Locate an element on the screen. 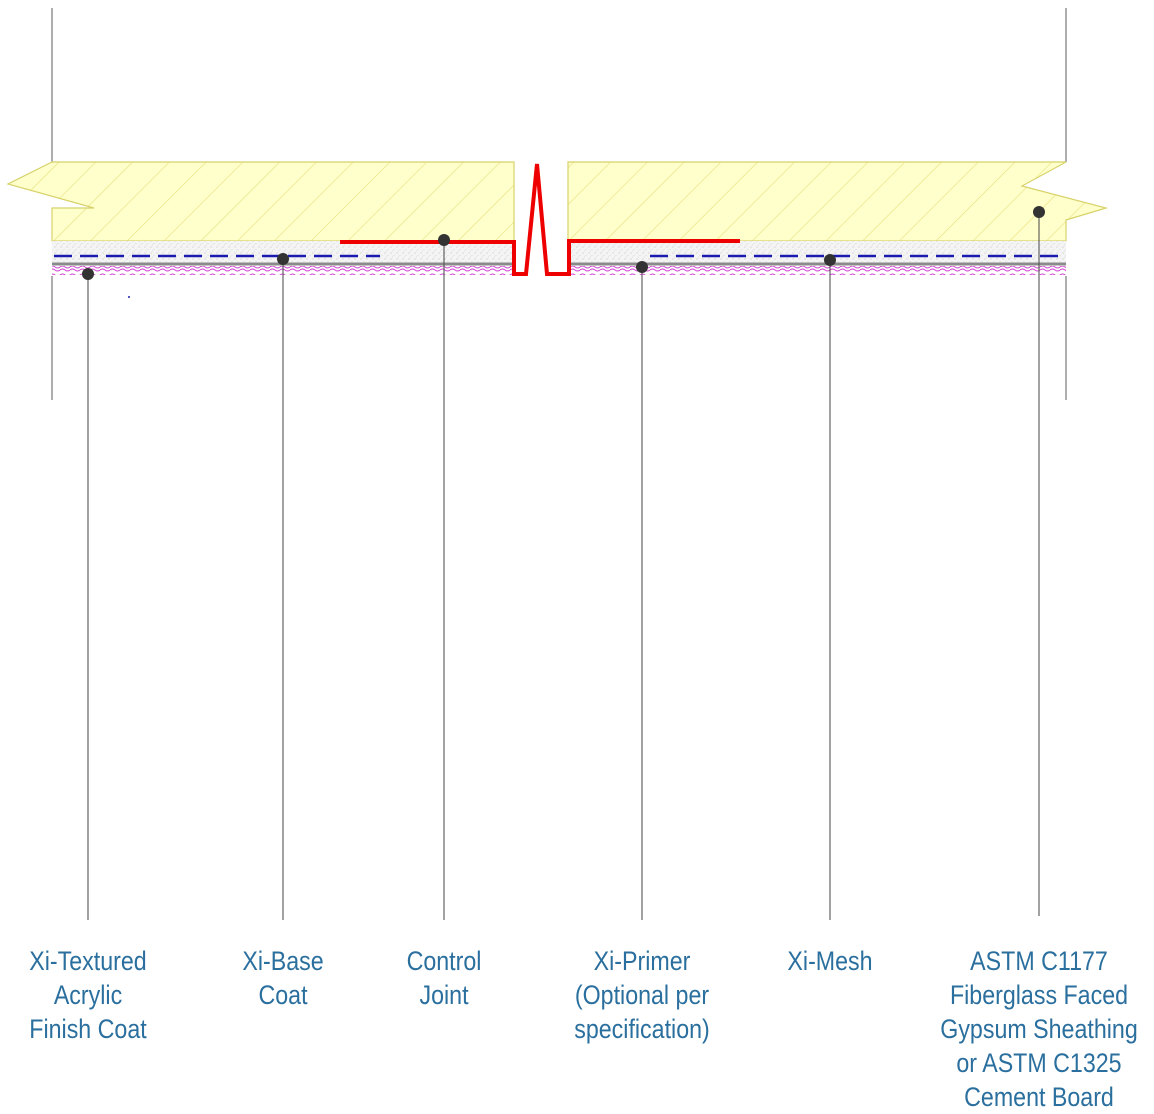 The width and height of the screenshot is (1154, 1114). label-joint-line-2: Joint is located at coordinates (444, 995).